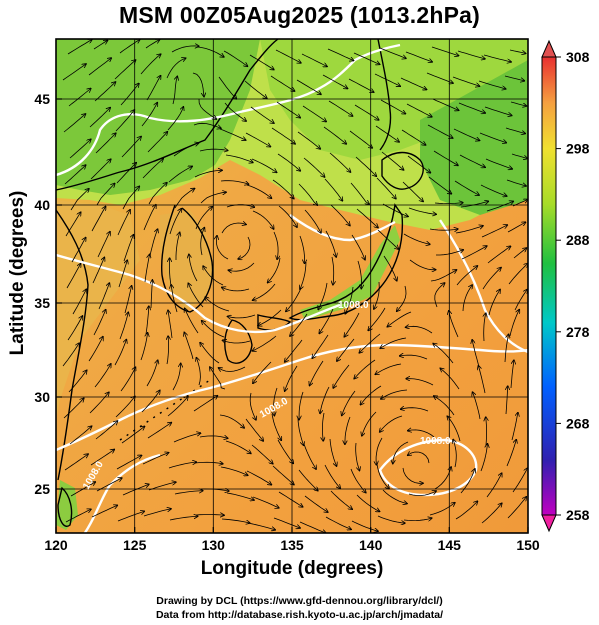  What do you see at coordinates (565, 286) in the screenshot?
I see `colorbar: 308 298 288 278 268 258` at bounding box center [565, 286].